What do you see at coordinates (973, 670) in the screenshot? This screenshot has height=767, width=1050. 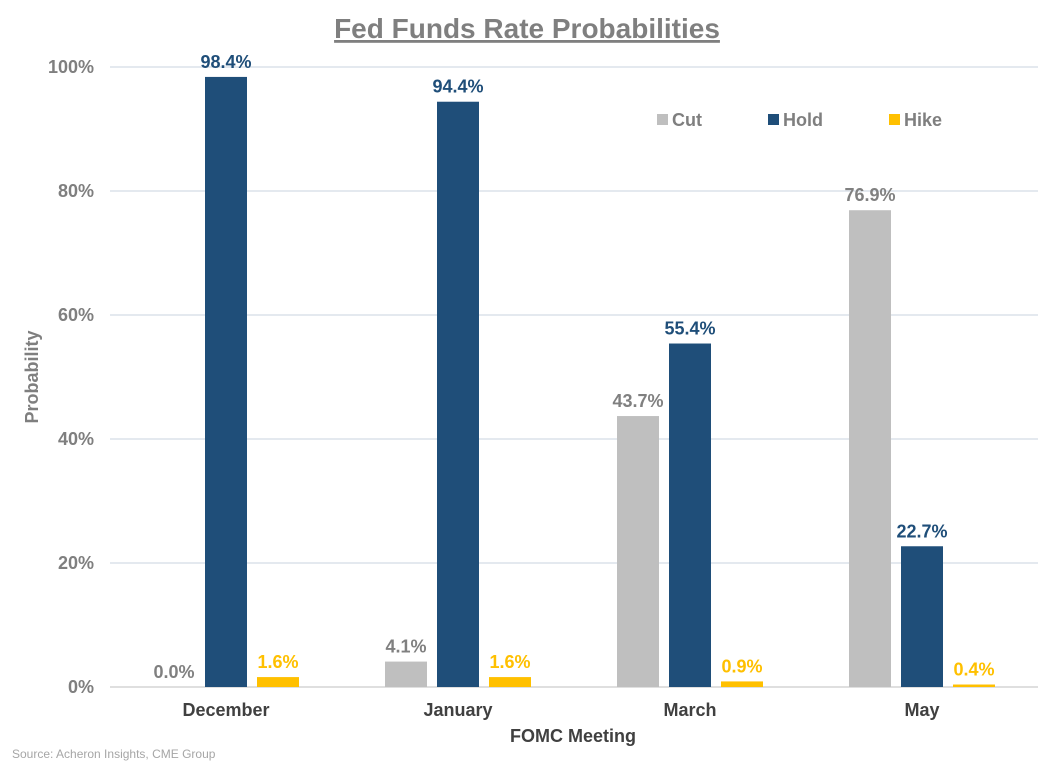 I see `data-label: 0.4%` at bounding box center [973, 670].